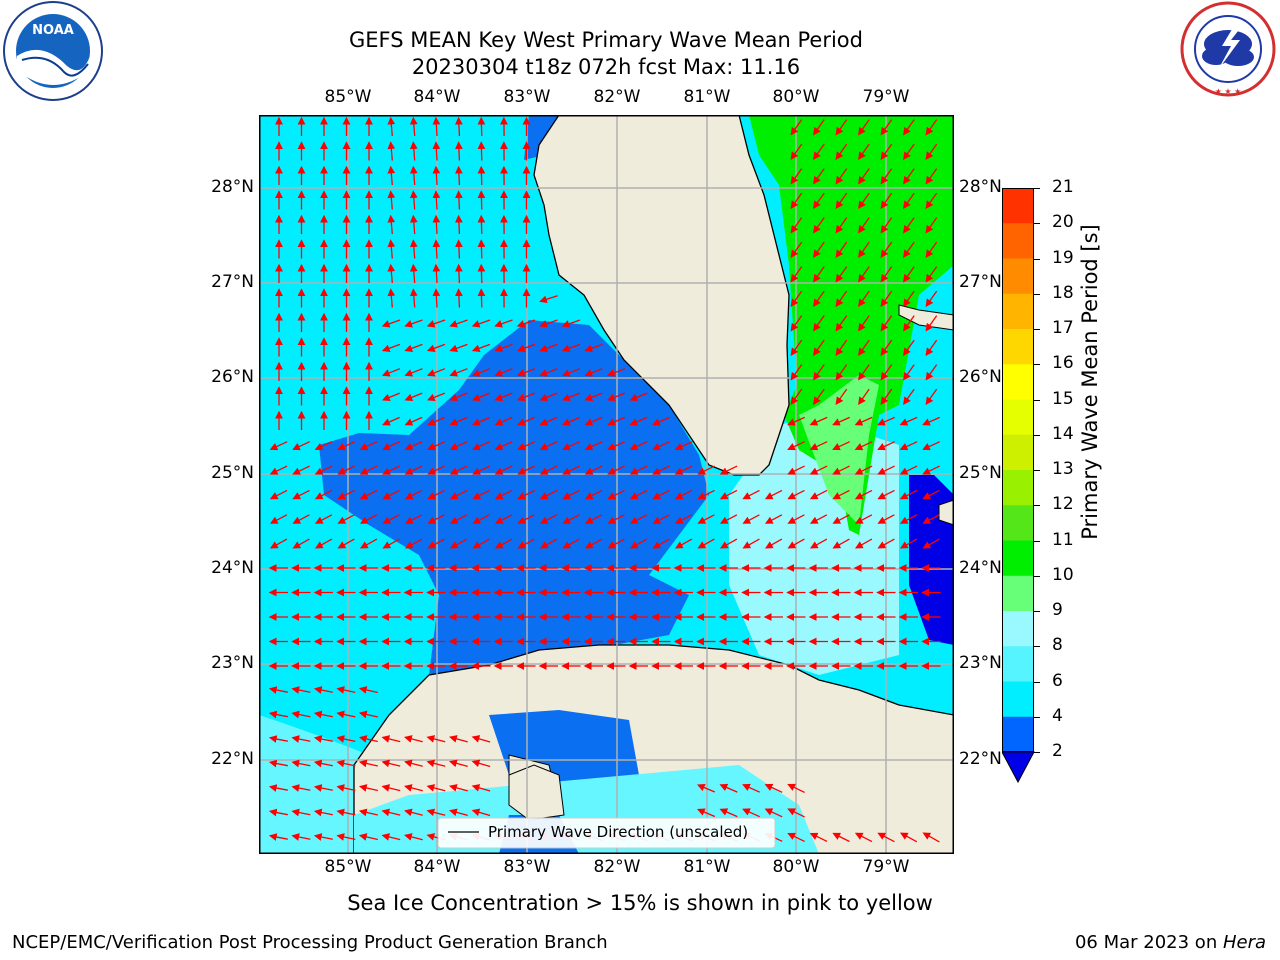 This screenshot has width=1280, height=960. What do you see at coordinates (348, 97) in the screenshot?
I see `lon-label-top: 85°W` at bounding box center [348, 97].